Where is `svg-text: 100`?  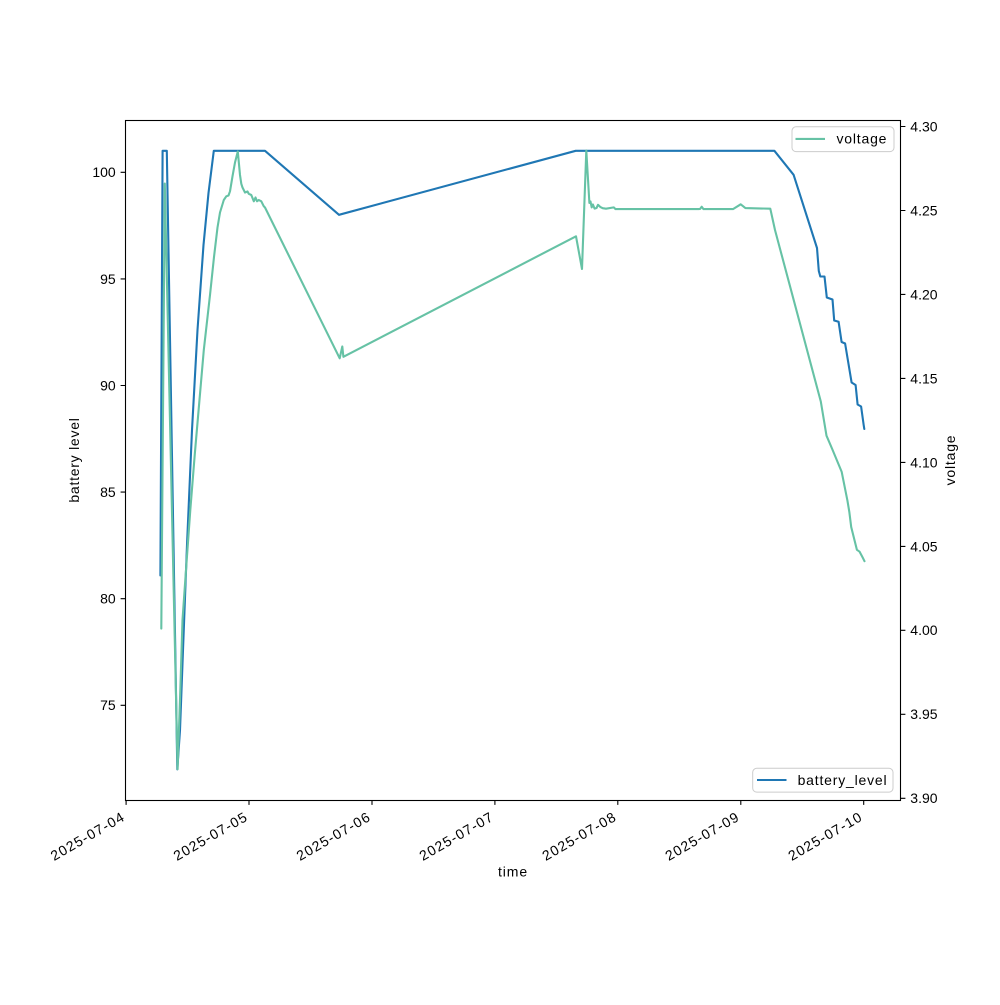
svg-text: 100 is located at coordinates (104, 172).